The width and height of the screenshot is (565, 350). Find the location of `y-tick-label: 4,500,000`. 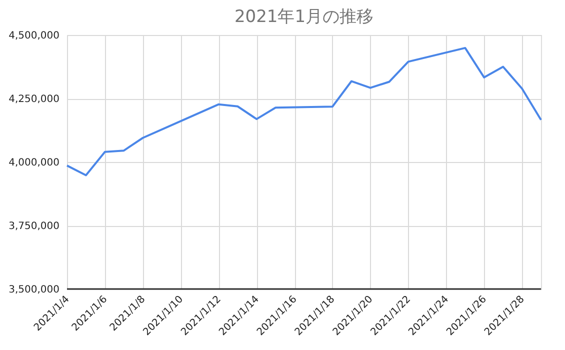

y-tick-label: 4,500,000 is located at coordinates (34, 36).